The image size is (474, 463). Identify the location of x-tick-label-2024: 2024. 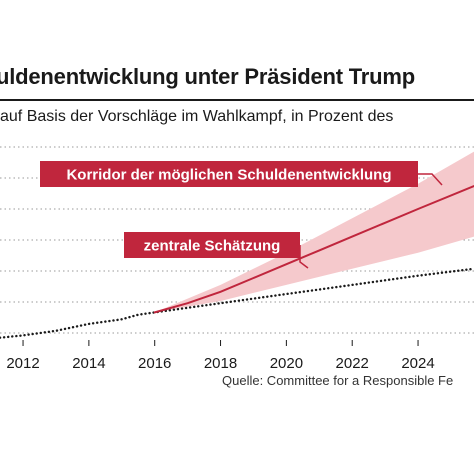
(417, 363).